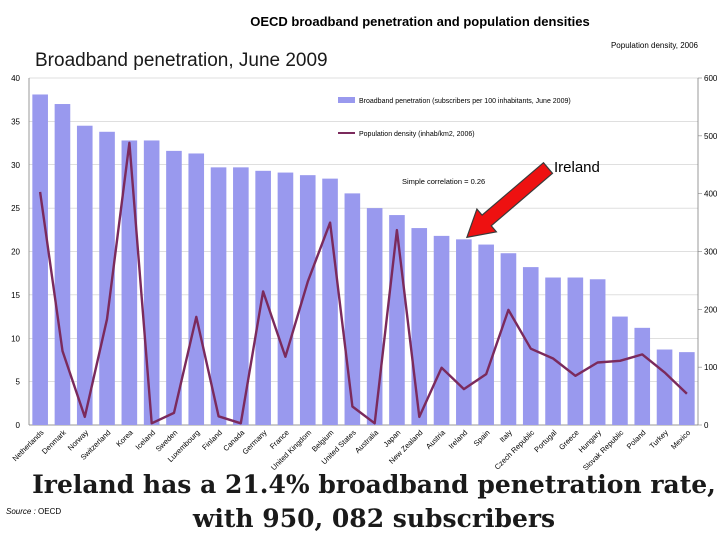  What do you see at coordinates (636, 439) in the screenshot?
I see `x-tick-label: Poland` at bounding box center [636, 439].